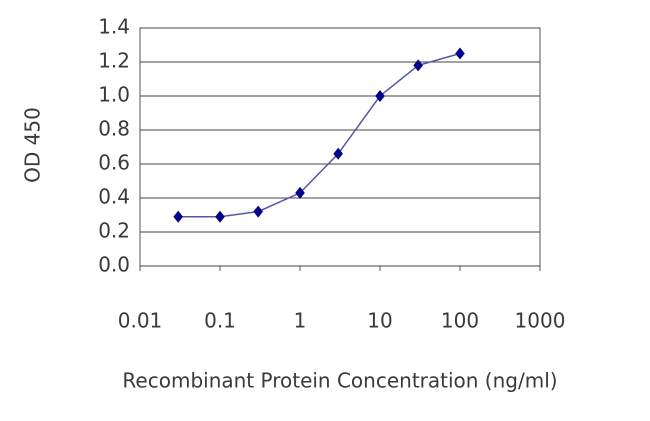 The width and height of the screenshot is (650, 421). I want to click on x-tick-label: 0.1, so click(220, 321).